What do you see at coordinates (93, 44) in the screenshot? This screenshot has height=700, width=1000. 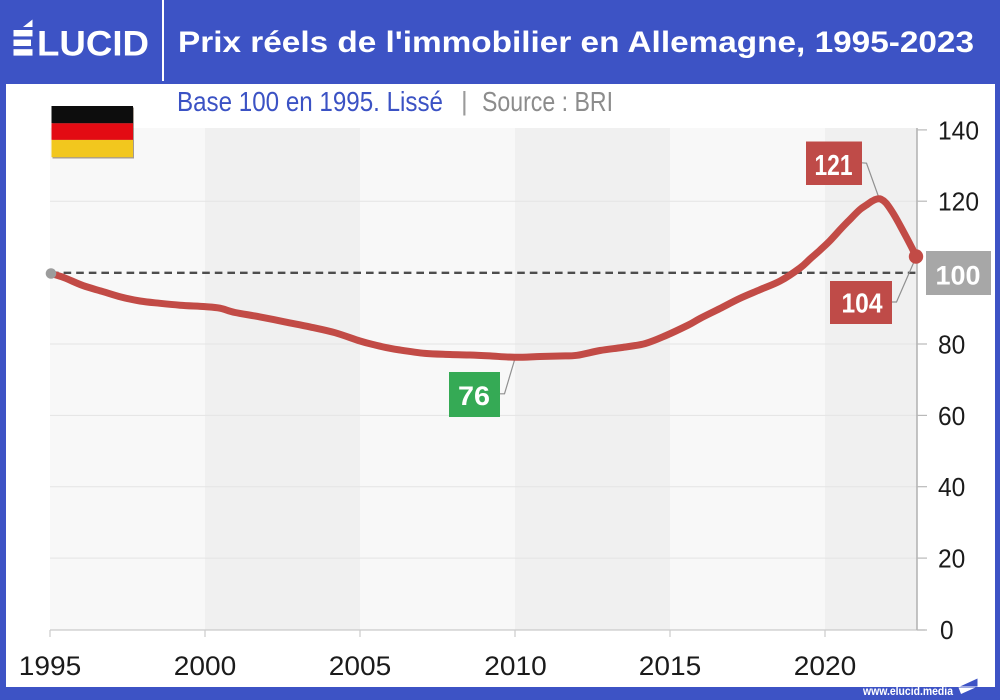 I see `svg-text: LUCID` at bounding box center [93, 44].